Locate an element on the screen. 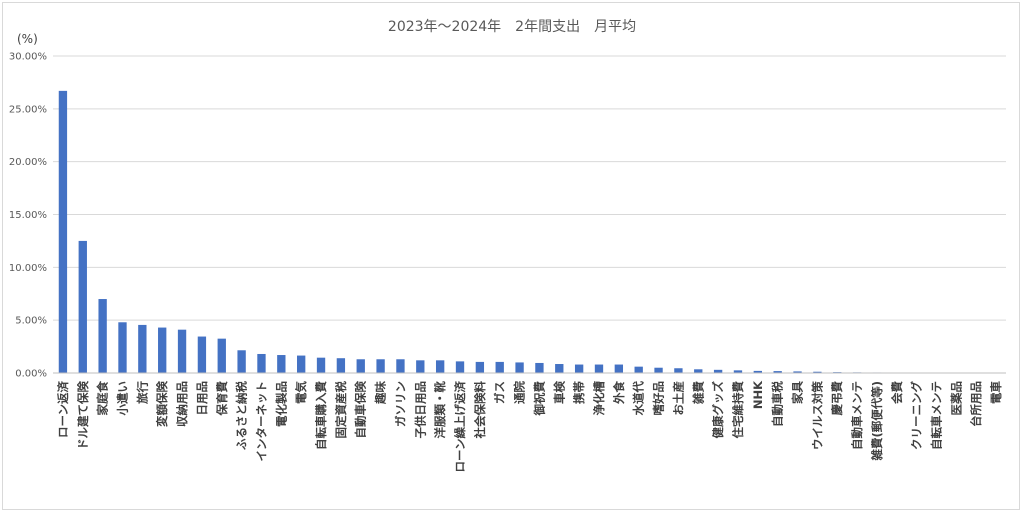 This screenshot has height=513, width=1024. x-tick-label: 自動車税 is located at coordinates (778, 404).